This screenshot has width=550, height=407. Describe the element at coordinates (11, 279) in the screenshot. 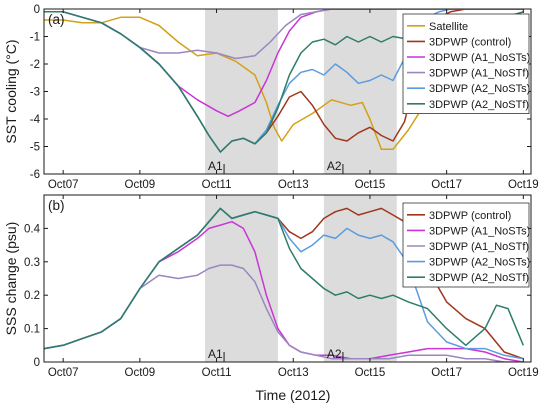

I see `y-axis-label: SSS change (psu)` at that location.